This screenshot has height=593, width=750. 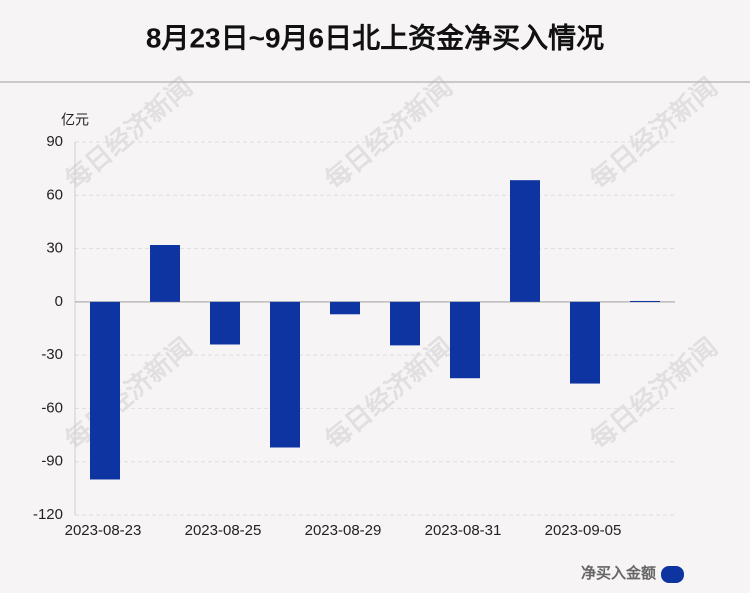 I want to click on y-tick-label: -120, so click(x=48, y=514).